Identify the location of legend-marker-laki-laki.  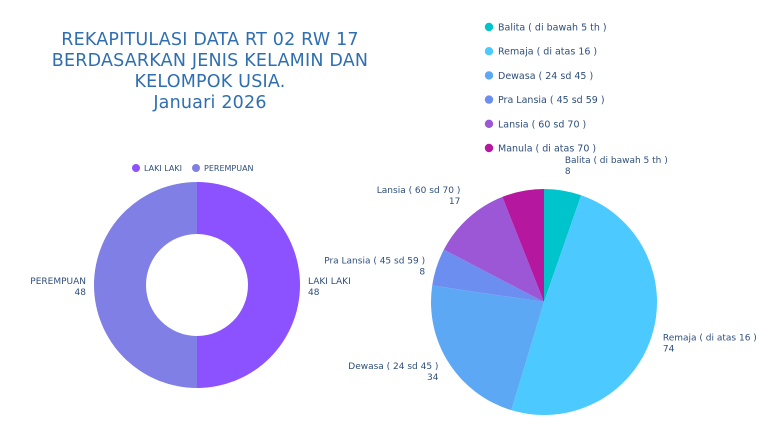
(136, 168).